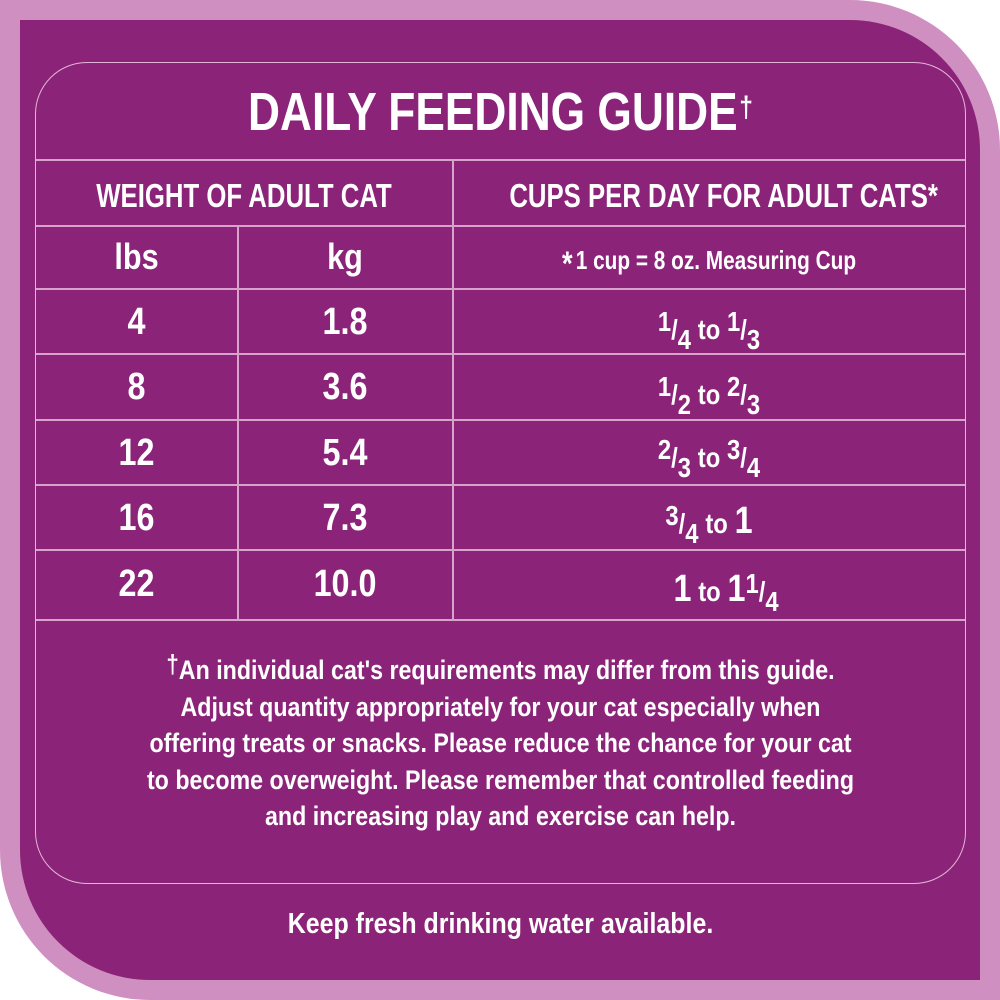 The width and height of the screenshot is (1000, 1000). Describe the element at coordinates (136, 387) in the screenshot. I see `cell-lbs: 8` at that location.